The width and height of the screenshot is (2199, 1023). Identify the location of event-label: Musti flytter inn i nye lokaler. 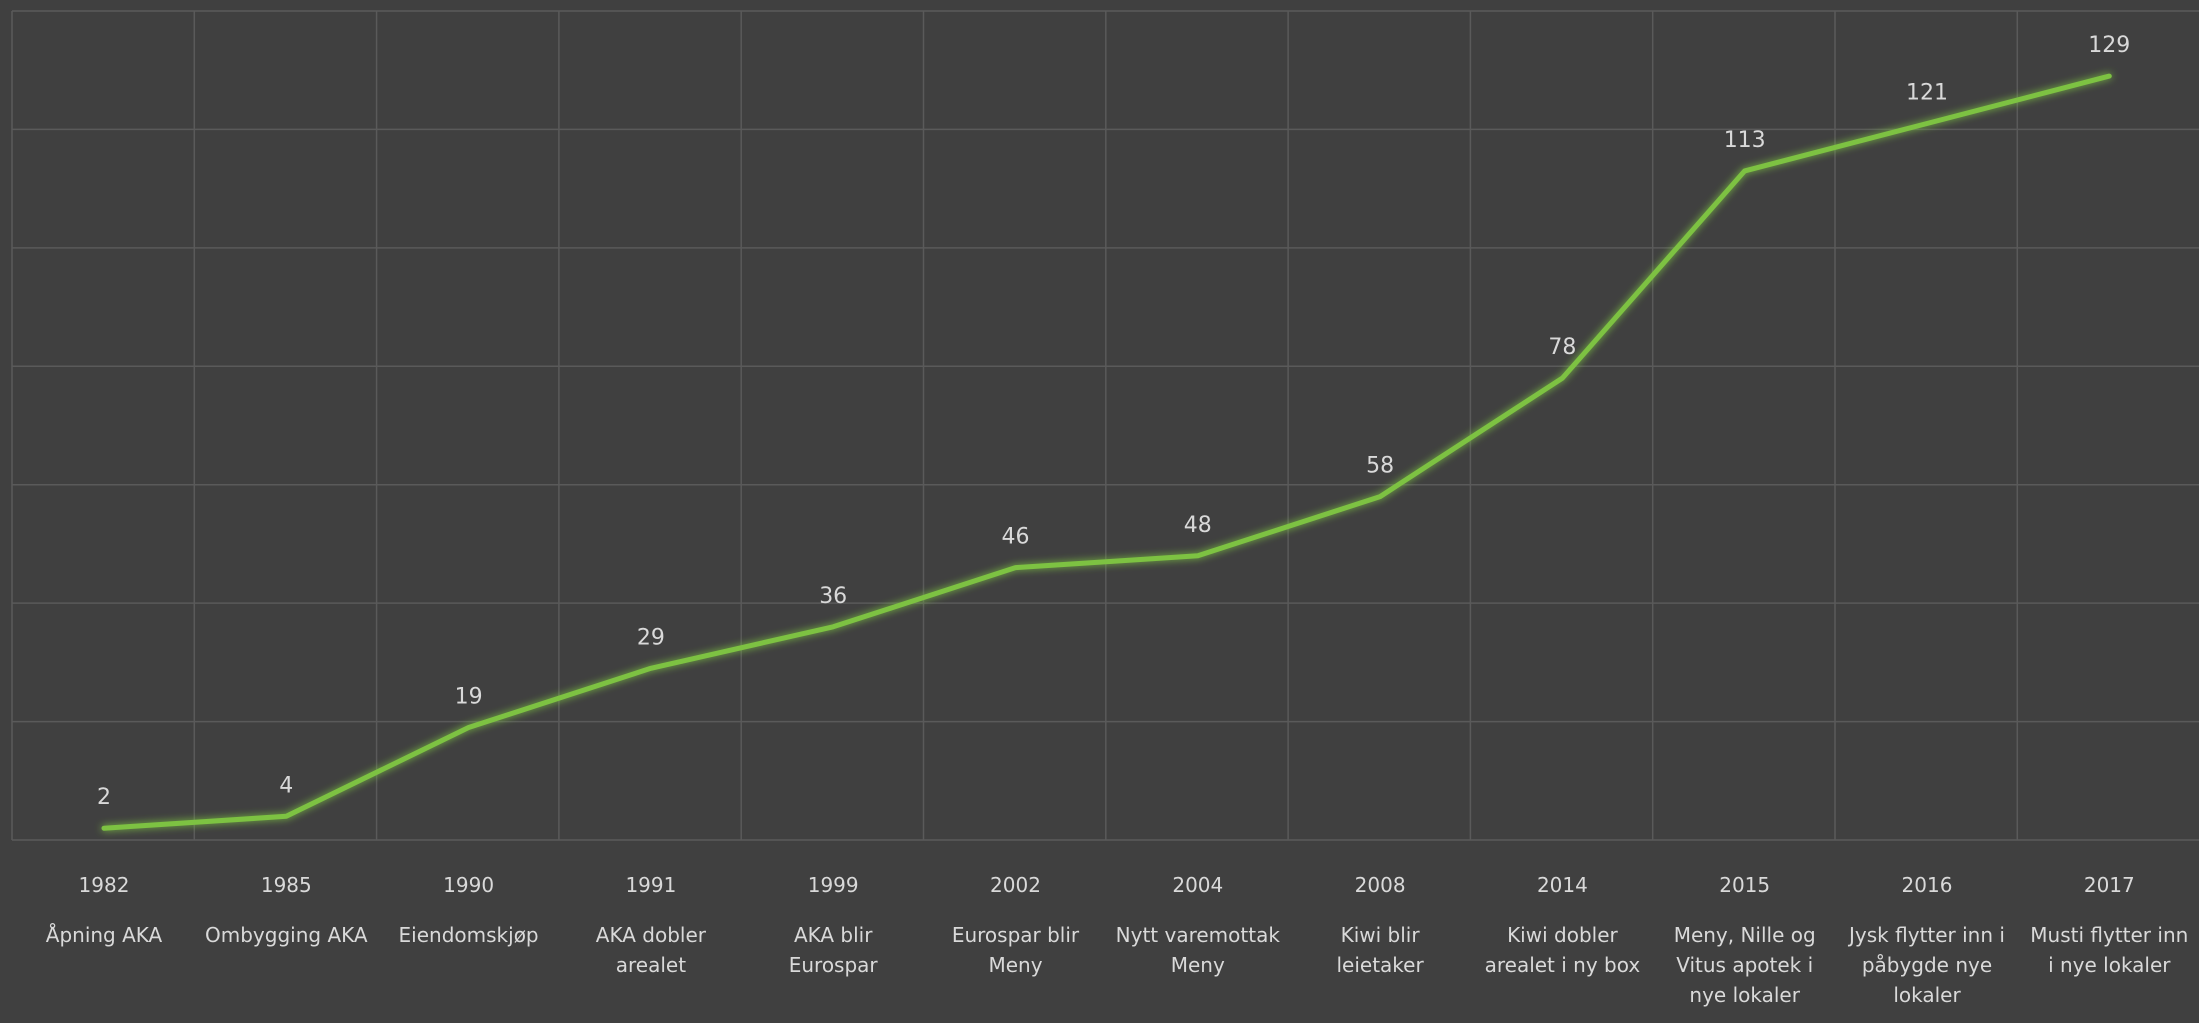
(2109, 950).